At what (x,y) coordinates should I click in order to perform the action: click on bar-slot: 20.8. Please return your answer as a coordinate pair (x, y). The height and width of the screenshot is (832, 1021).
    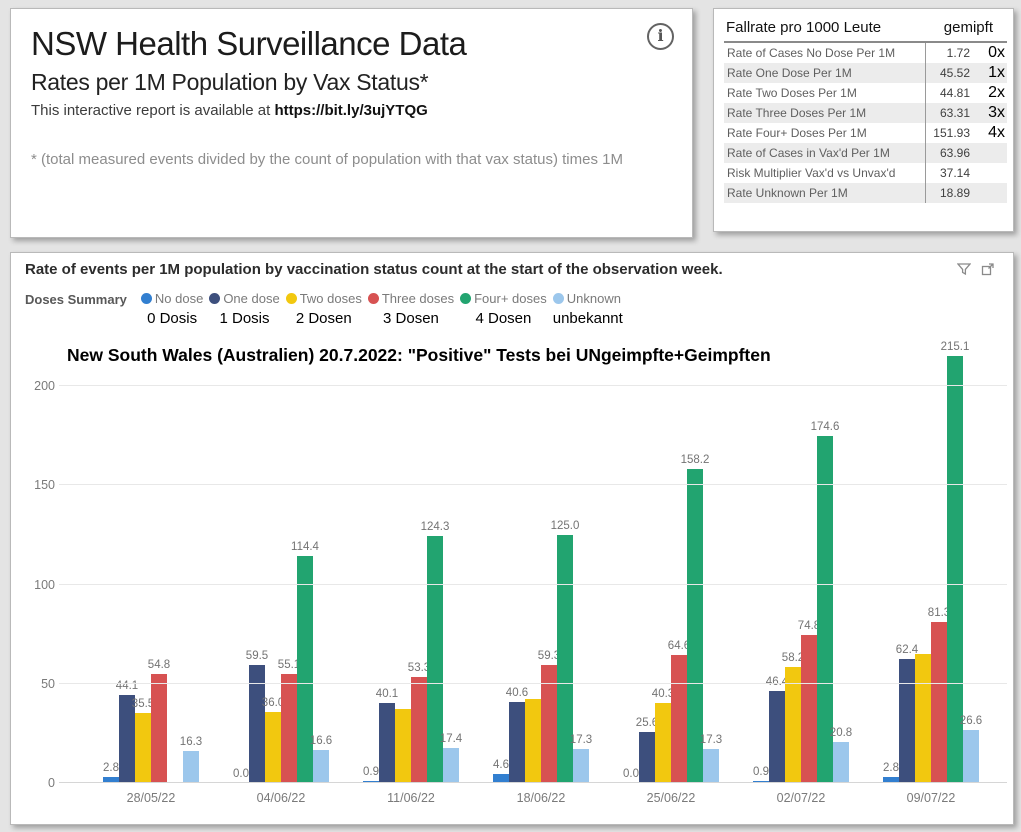
    Looking at the image, I should click on (841, 755).